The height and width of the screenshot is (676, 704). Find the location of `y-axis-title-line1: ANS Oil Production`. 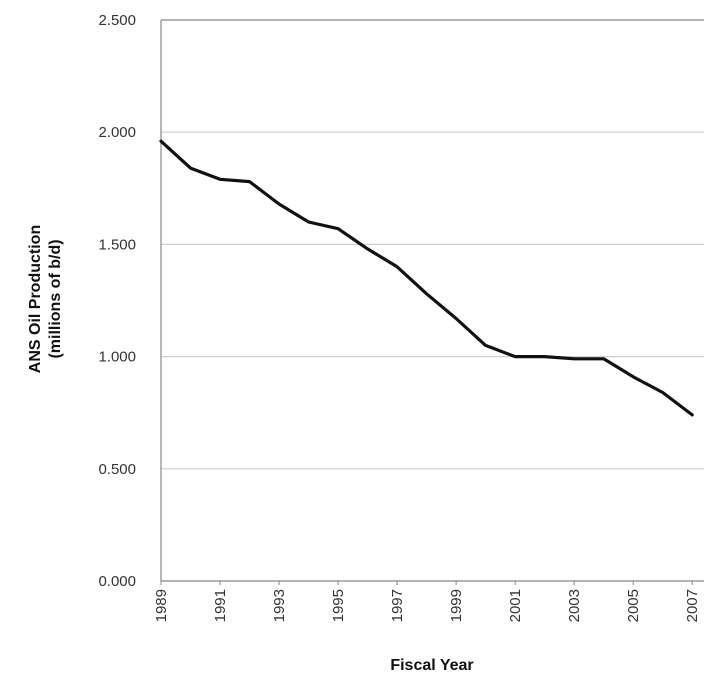

y-axis-title-line1: ANS Oil Production is located at coordinates (35, 299).